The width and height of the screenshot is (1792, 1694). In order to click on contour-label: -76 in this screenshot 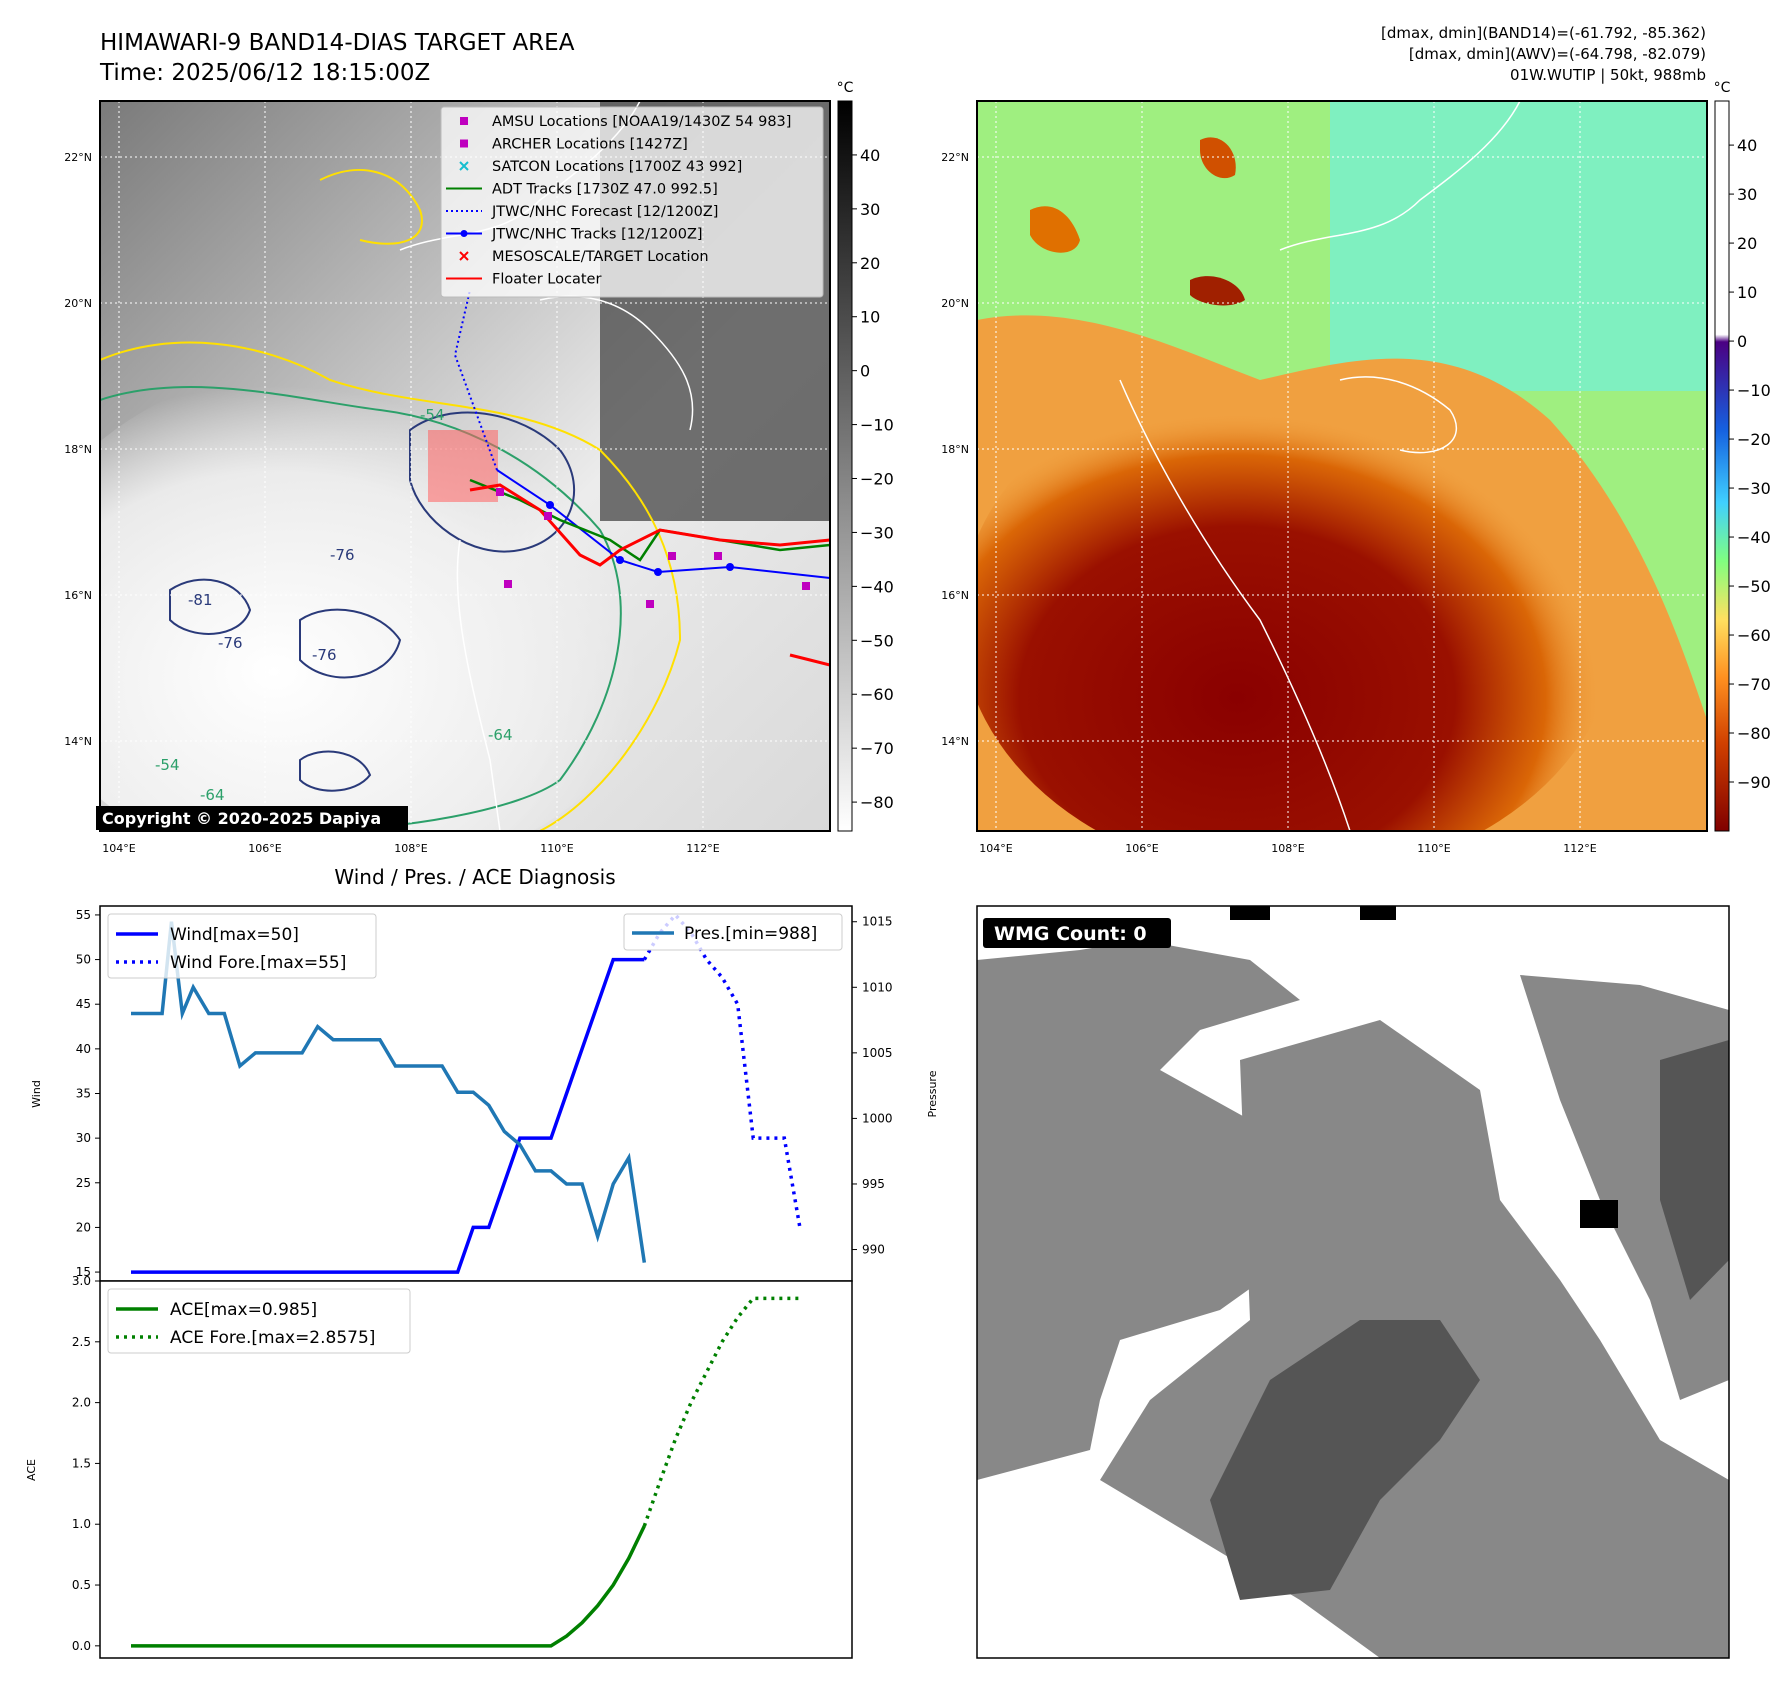, I will do `click(324, 655)`.